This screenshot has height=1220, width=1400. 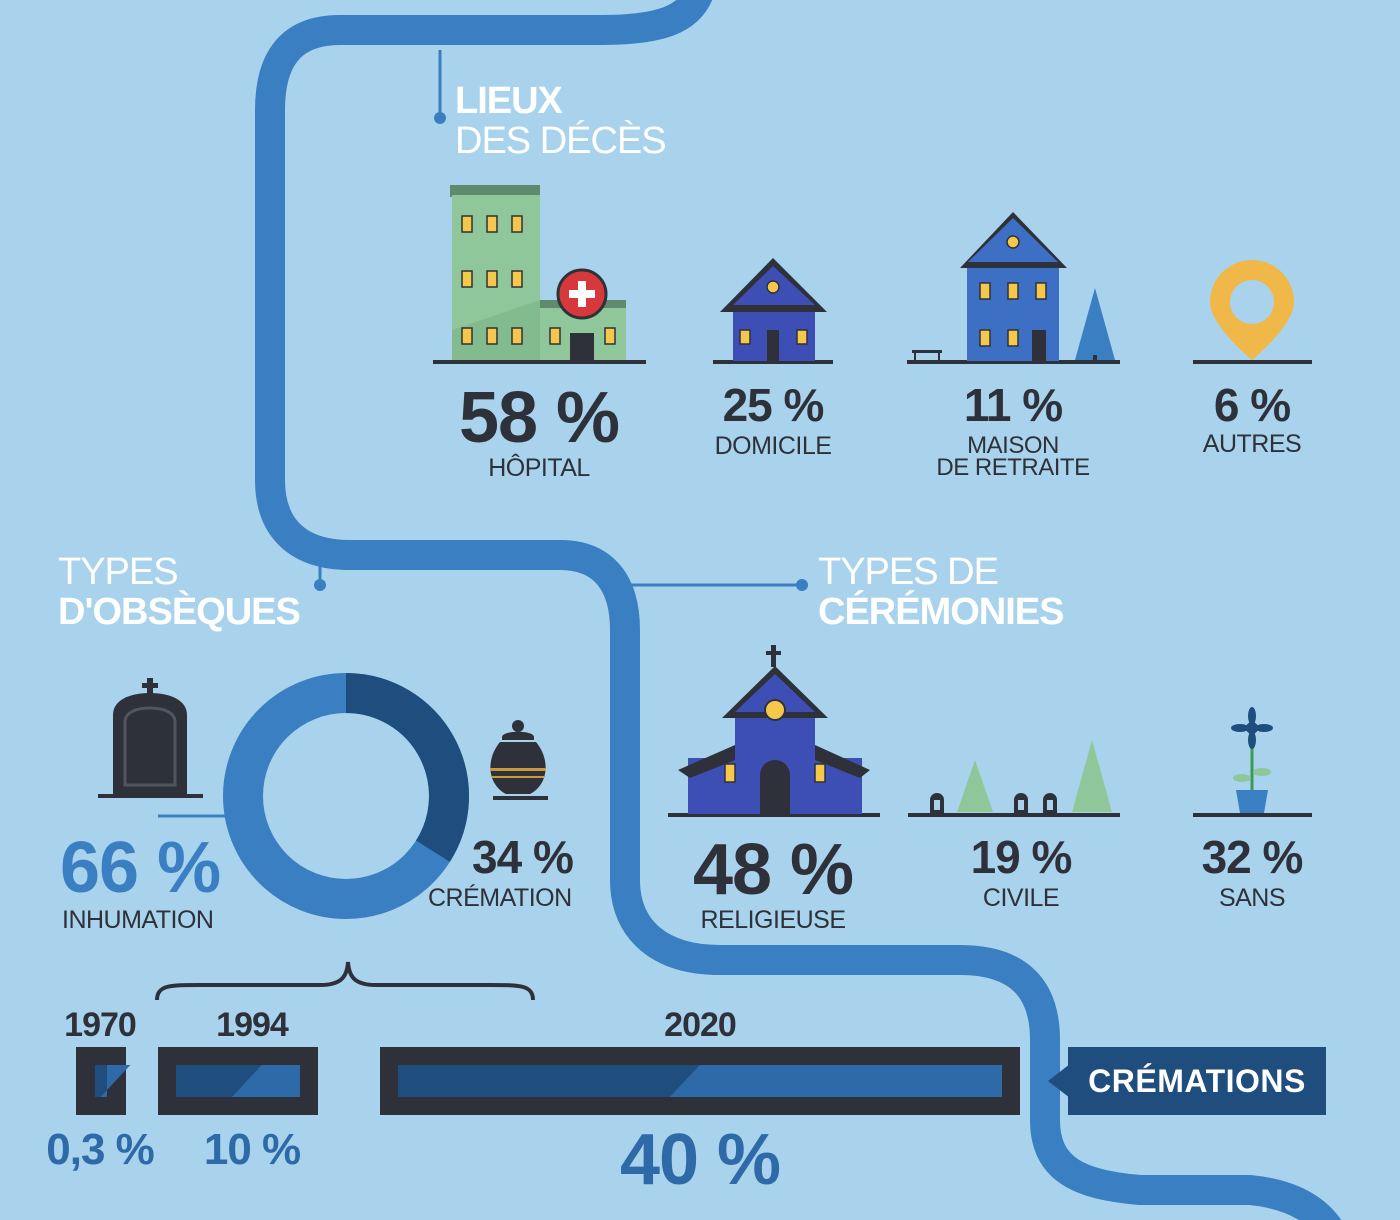 I want to click on tombstone-icon, so click(x=150, y=737).